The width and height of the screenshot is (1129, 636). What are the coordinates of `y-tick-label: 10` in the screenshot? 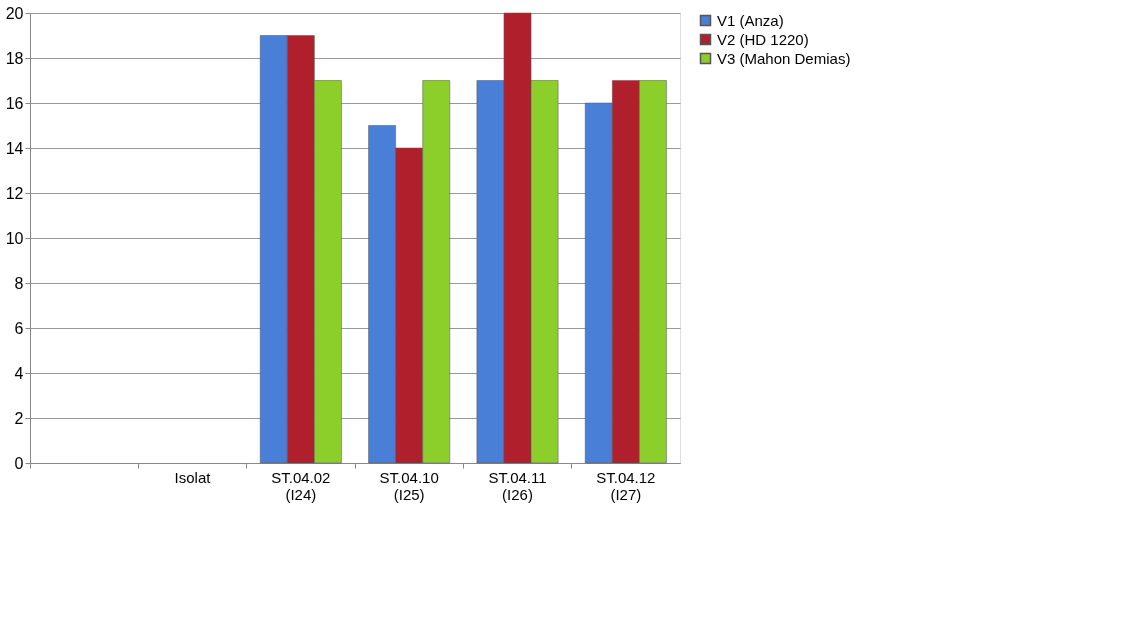 It's located at (14, 238).